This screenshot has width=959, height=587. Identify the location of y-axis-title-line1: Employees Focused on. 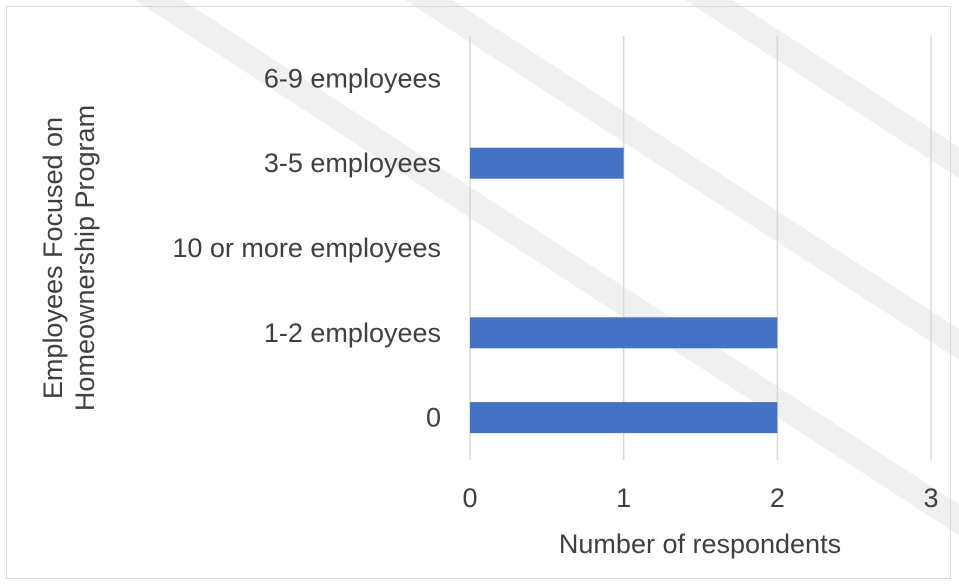
(53, 258).